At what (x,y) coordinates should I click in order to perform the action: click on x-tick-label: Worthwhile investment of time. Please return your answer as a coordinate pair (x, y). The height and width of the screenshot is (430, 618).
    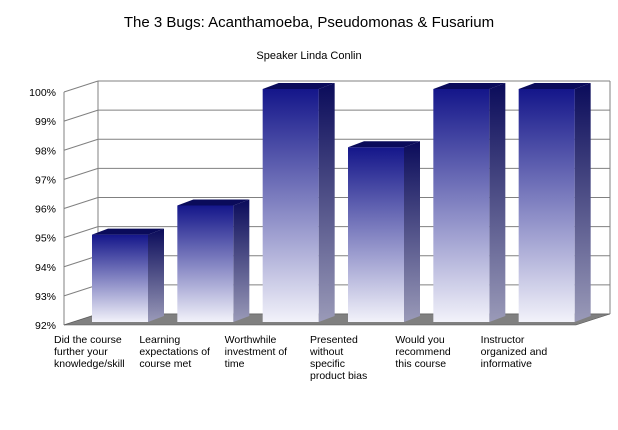
    Looking at the image, I should click on (256, 352).